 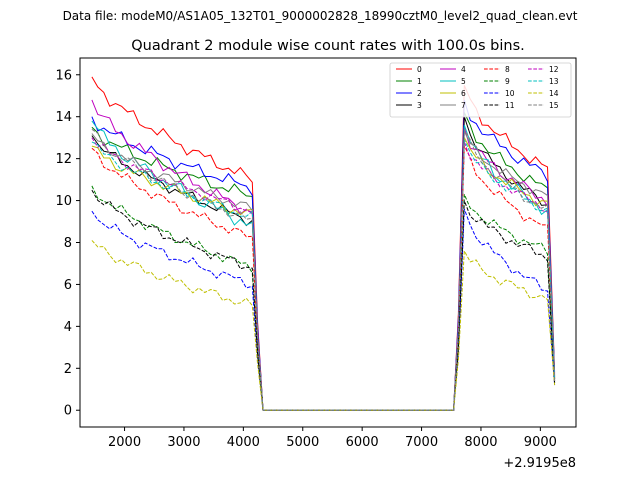 What do you see at coordinates (302, 442) in the screenshot?
I see `x-tick-label: 5000` at bounding box center [302, 442].